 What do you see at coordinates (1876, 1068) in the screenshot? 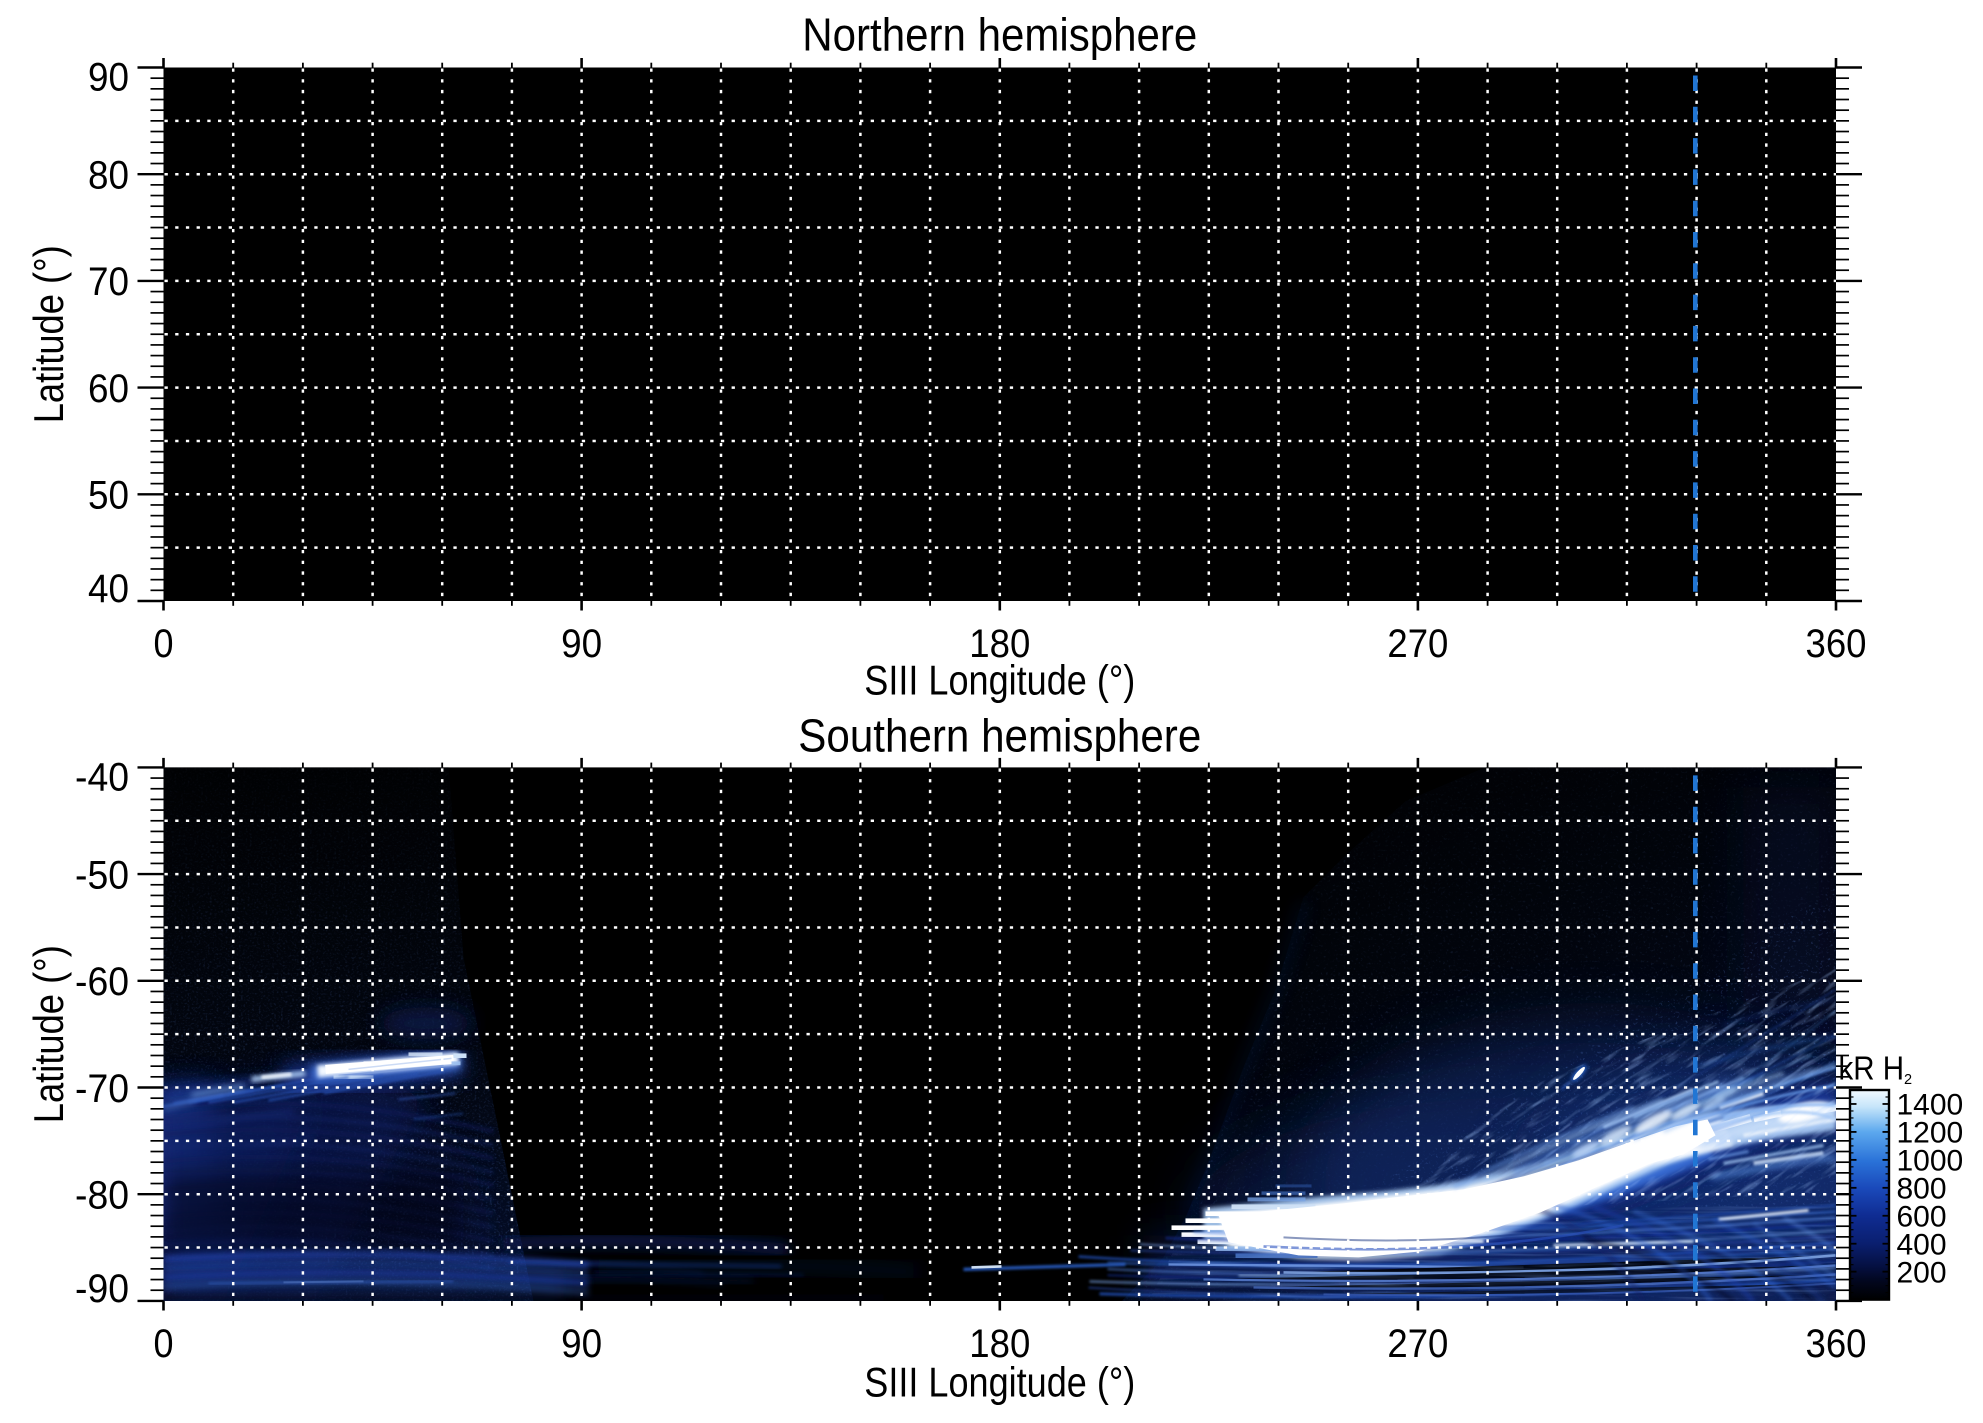
I see `svg-text: kR H2` at bounding box center [1876, 1068].